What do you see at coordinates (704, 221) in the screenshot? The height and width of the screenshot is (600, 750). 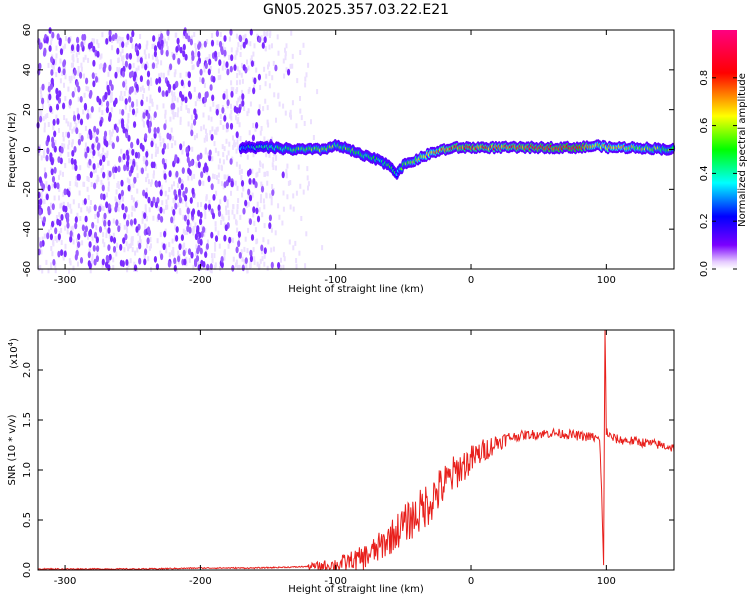 I see `colorbar-tick-label: 0.2` at bounding box center [704, 221].